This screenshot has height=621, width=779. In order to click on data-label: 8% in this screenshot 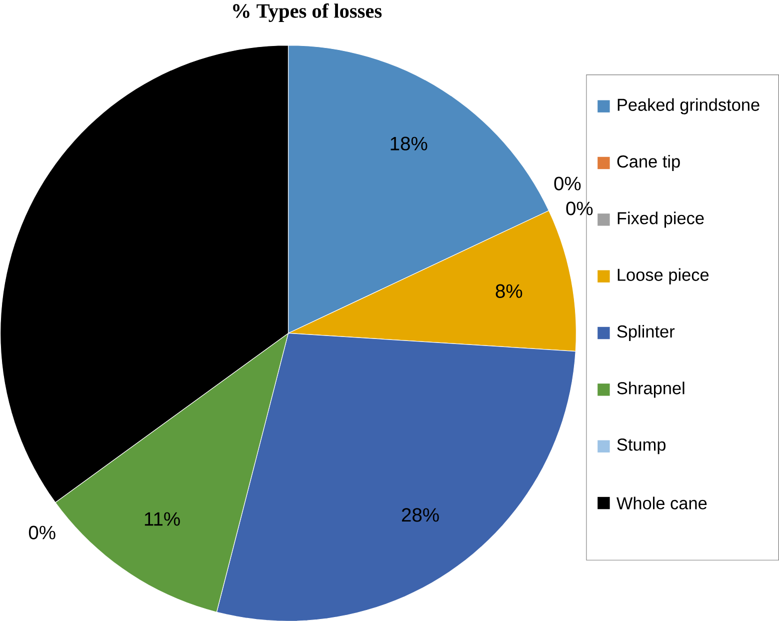, I will do `click(509, 291)`.